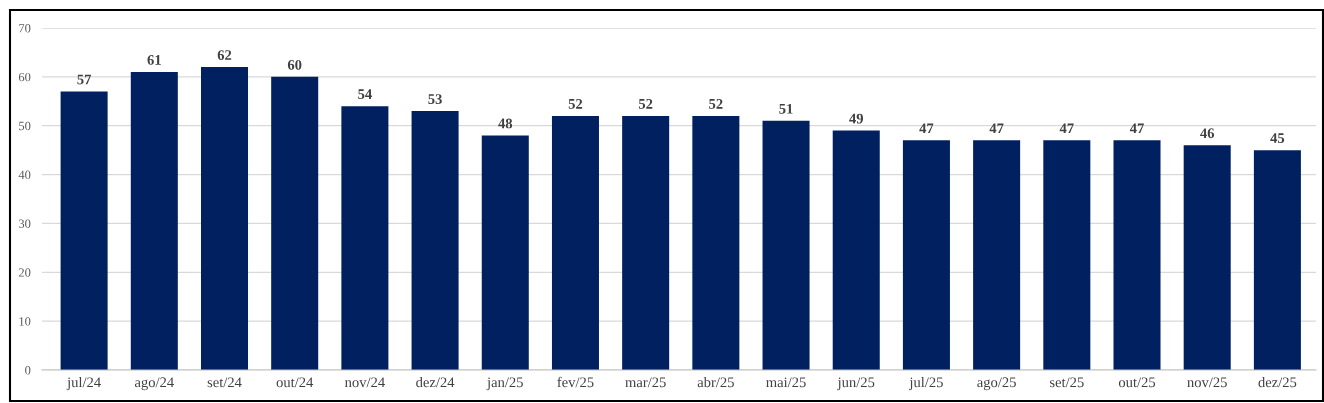 The width and height of the screenshot is (1324, 403). I want to click on x-tick-label: dez/24, so click(435, 382).